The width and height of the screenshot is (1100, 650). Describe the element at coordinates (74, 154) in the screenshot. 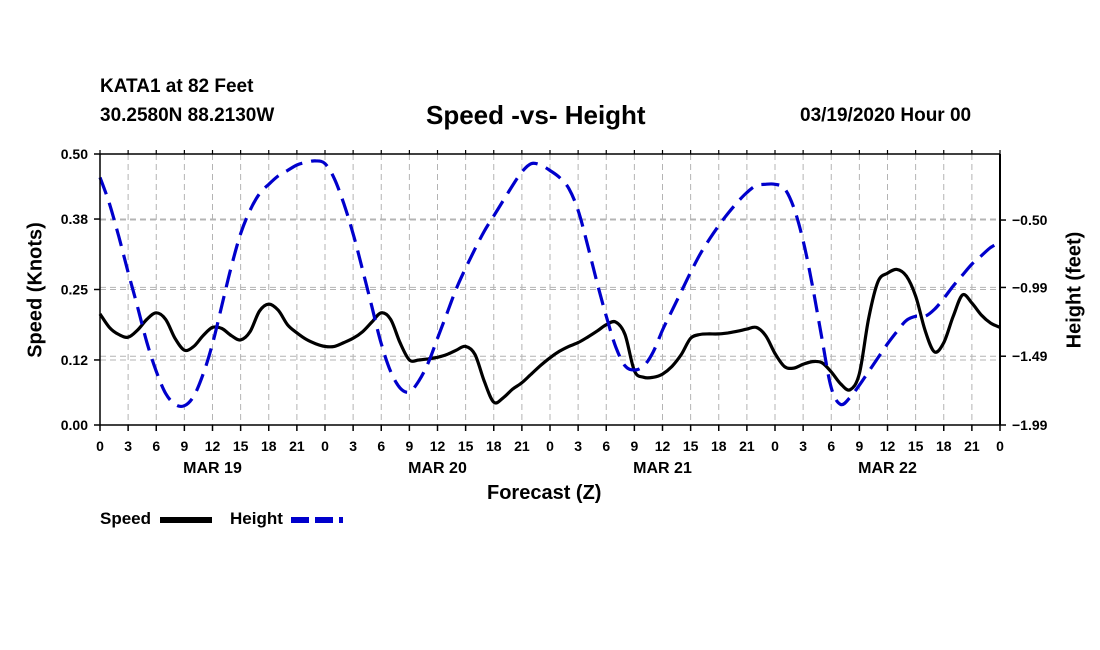

I see `y-tick-label: 0.50` at that location.